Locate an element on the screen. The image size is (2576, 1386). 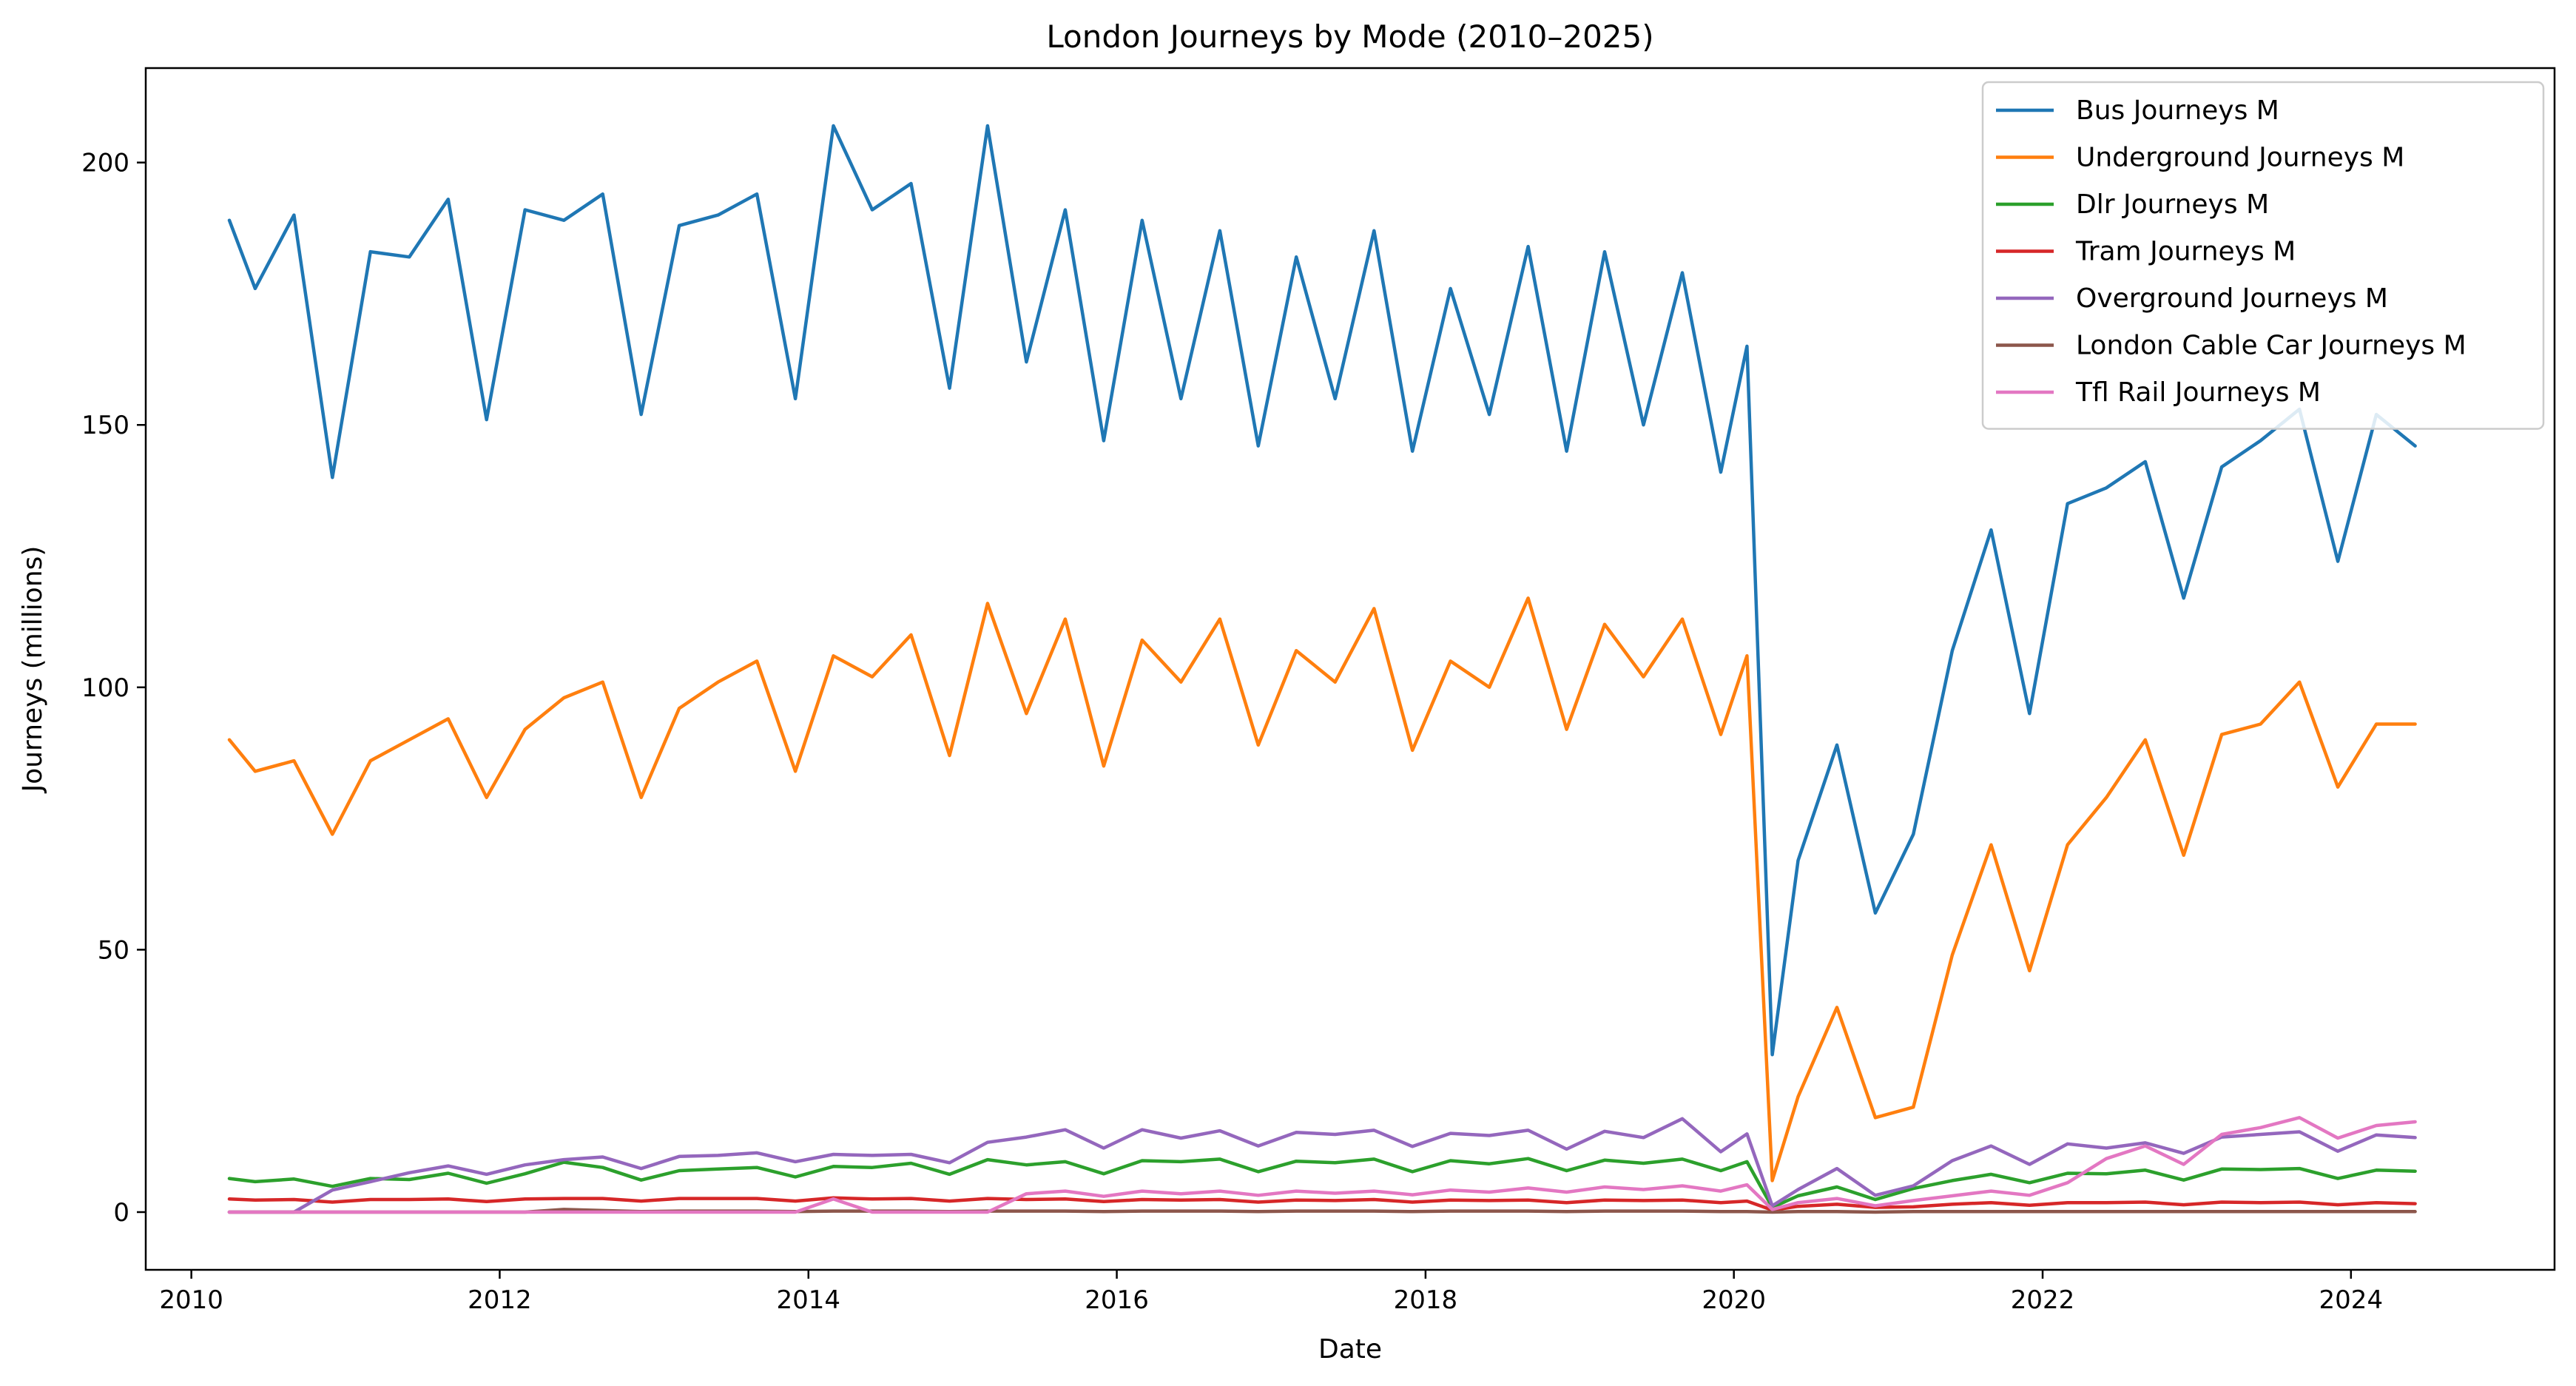
y-tick-label: 100 is located at coordinates (105, 688).